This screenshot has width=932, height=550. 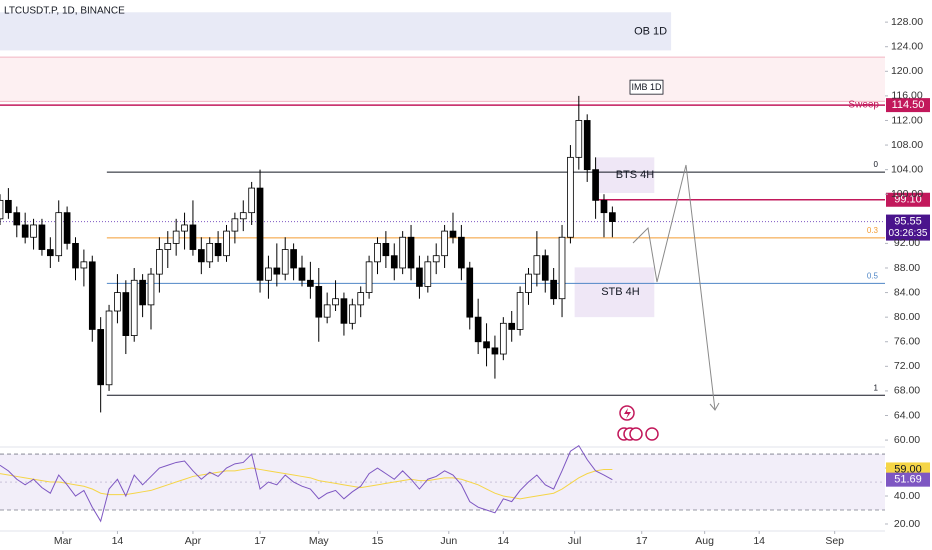 I want to click on event-icon, so click(x=627, y=413).